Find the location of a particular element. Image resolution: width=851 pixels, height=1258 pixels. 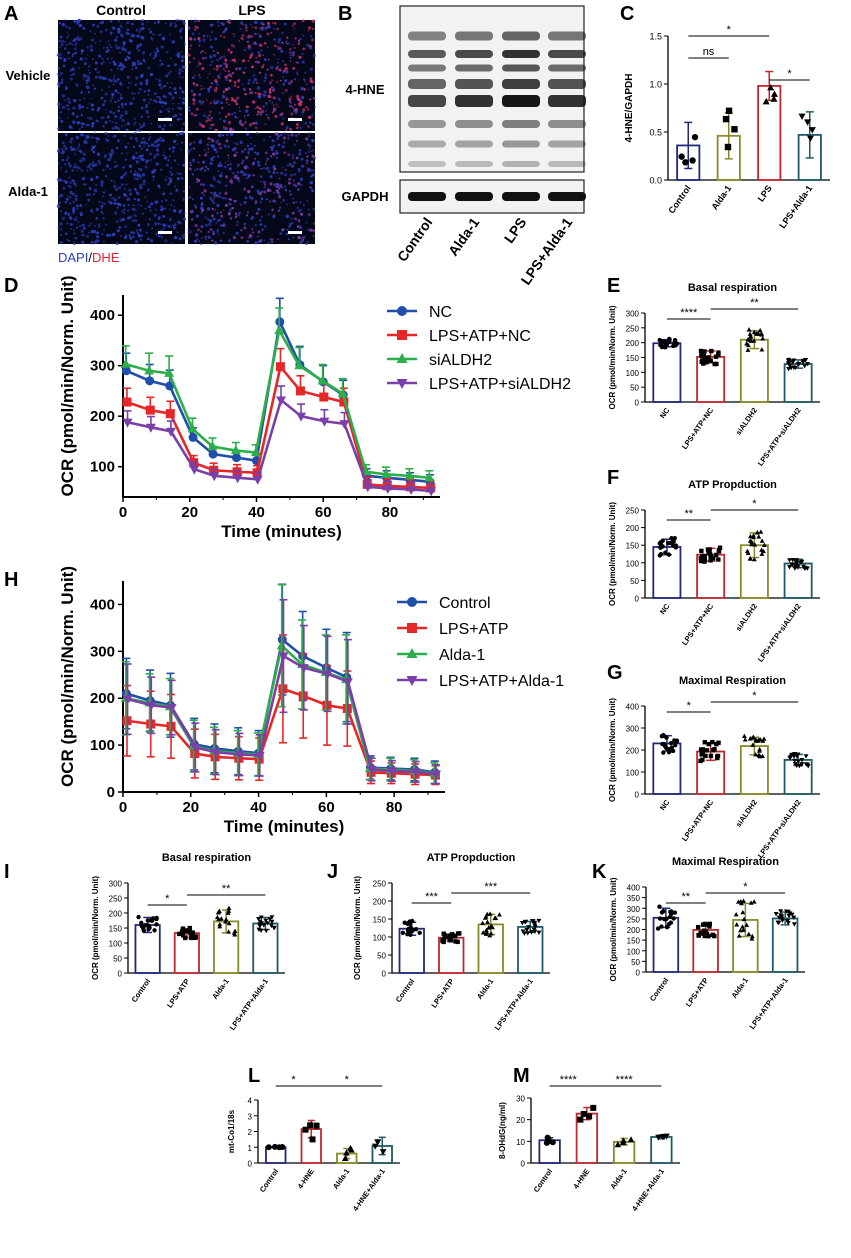

x-tick-label: Alda-1 is located at coordinates (485, 989).